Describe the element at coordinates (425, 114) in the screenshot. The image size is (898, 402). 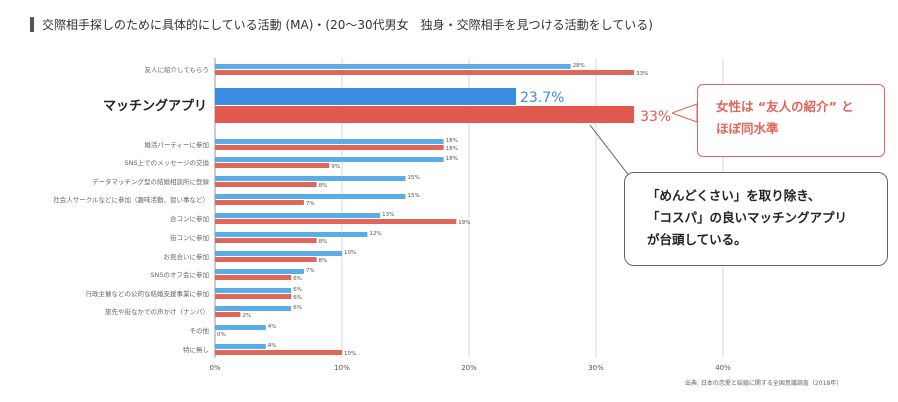
I see `bar-female-highlight` at that location.